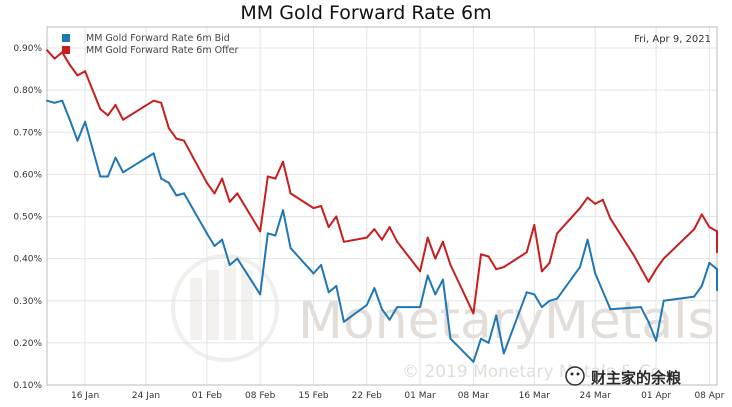 The height and width of the screenshot is (407, 732). What do you see at coordinates (27, 49) in the screenshot?
I see `y-tick-label: 0.90%` at bounding box center [27, 49].